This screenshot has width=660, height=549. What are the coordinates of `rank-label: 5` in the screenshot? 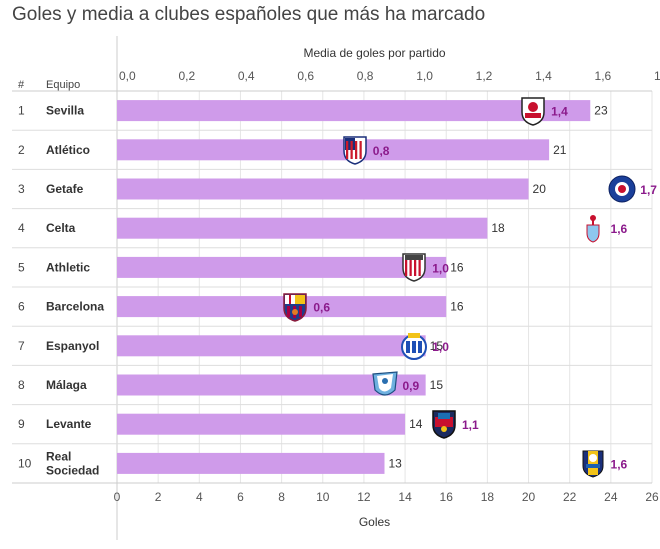 It's located at (21, 267).